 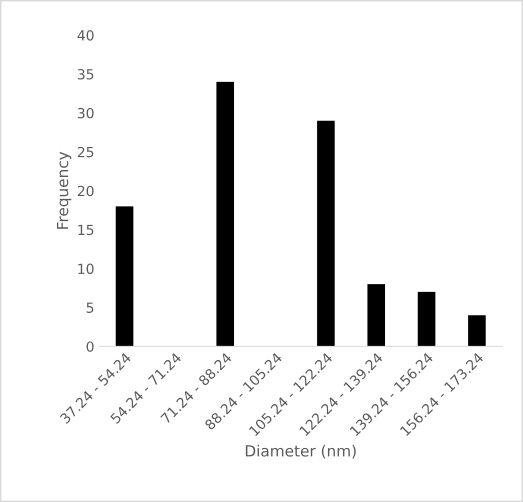 I want to click on y-tick-label: 0, so click(x=90, y=346).